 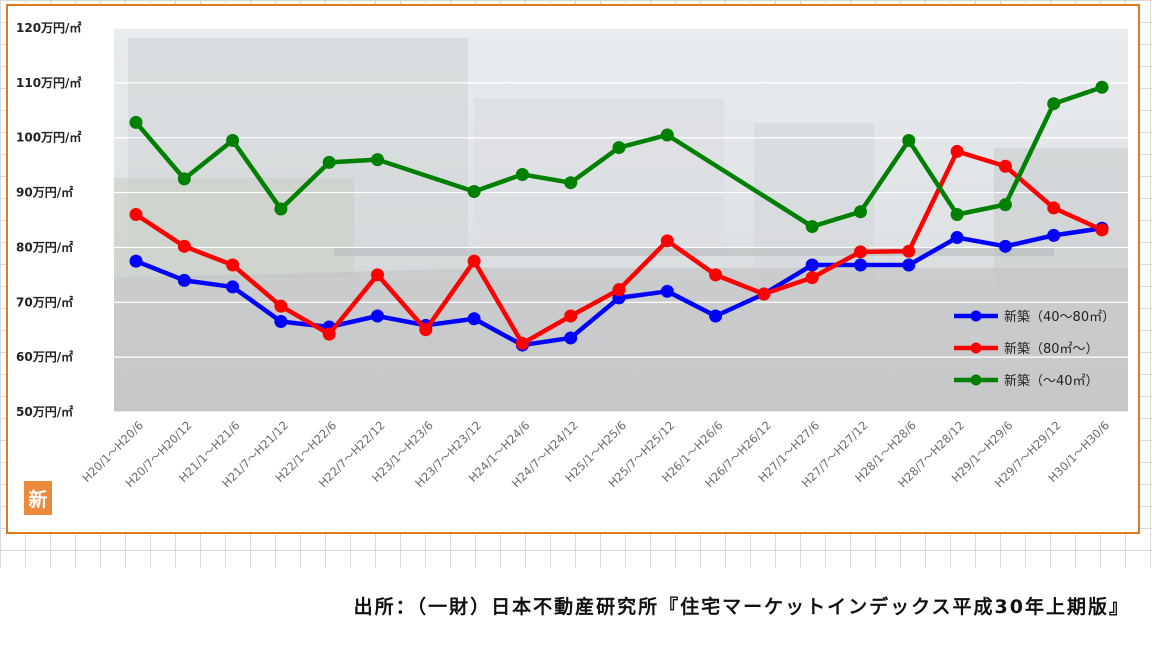 I want to click on y-tick-label: 70万円/㎡, so click(x=44, y=301).